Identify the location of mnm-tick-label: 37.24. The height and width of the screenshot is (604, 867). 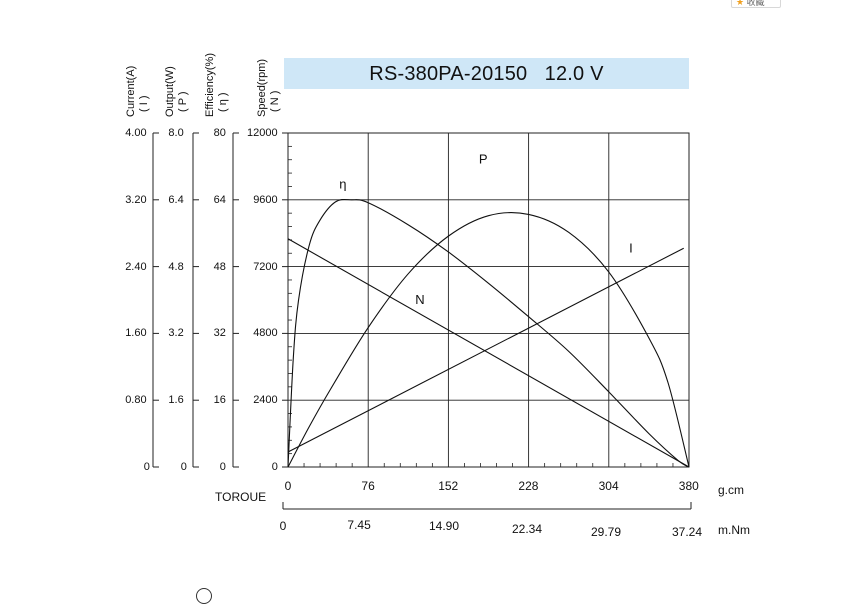
(687, 532).